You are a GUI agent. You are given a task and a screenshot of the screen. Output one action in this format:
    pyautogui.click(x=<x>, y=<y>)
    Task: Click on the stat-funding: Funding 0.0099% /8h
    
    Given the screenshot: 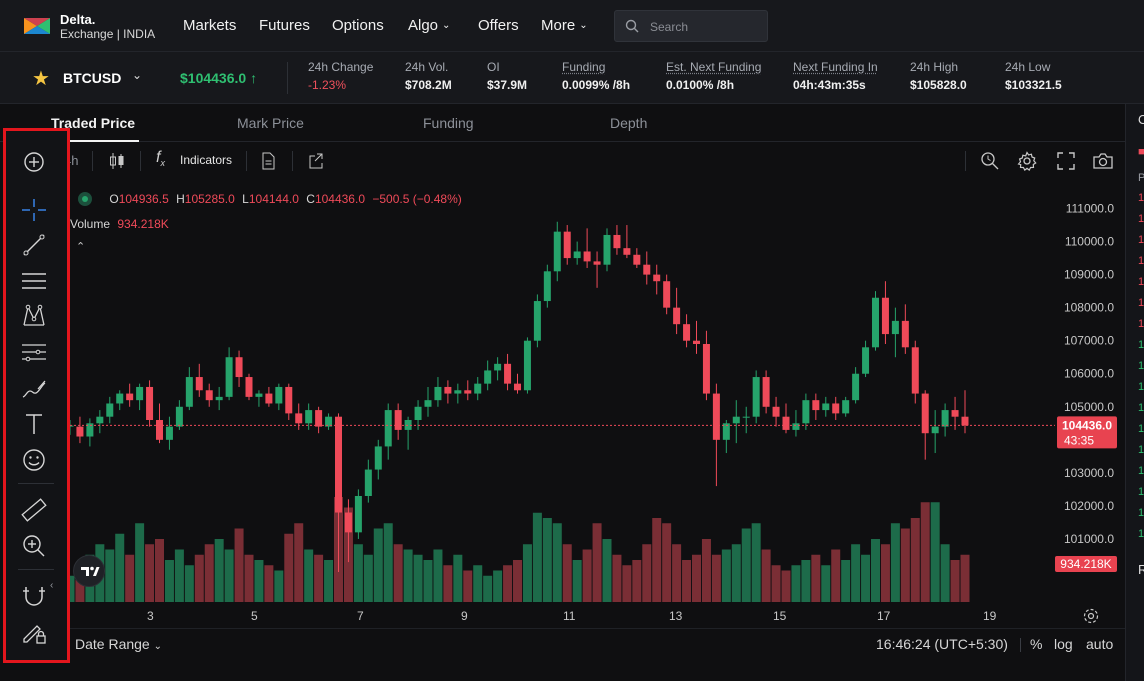 What is the action you would take?
    pyautogui.click(x=596, y=76)
    